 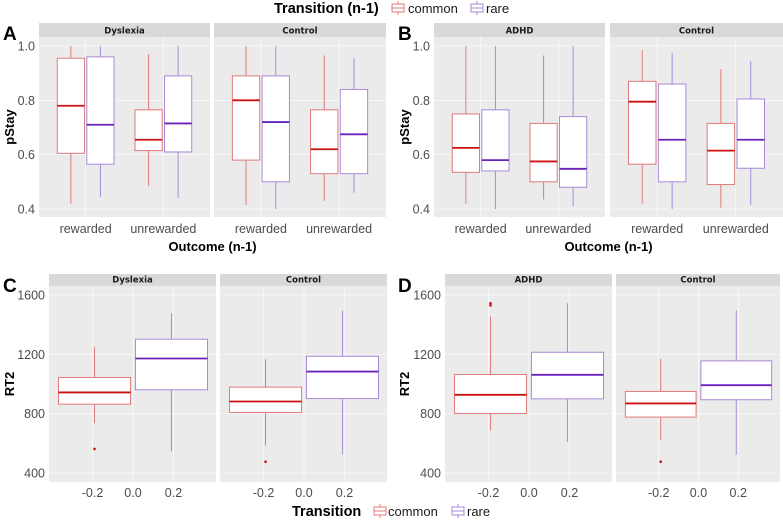 What do you see at coordinates (608, 246) in the screenshot?
I see `x-axis-title: Outcome (n-1)` at bounding box center [608, 246].